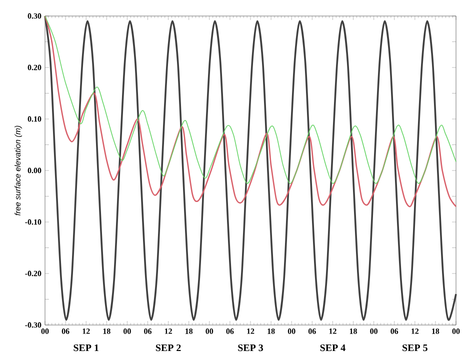 Image resolution: width=465 pixels, height=358 pixels. I want to click on text: SEP 4, so click(333, 348).